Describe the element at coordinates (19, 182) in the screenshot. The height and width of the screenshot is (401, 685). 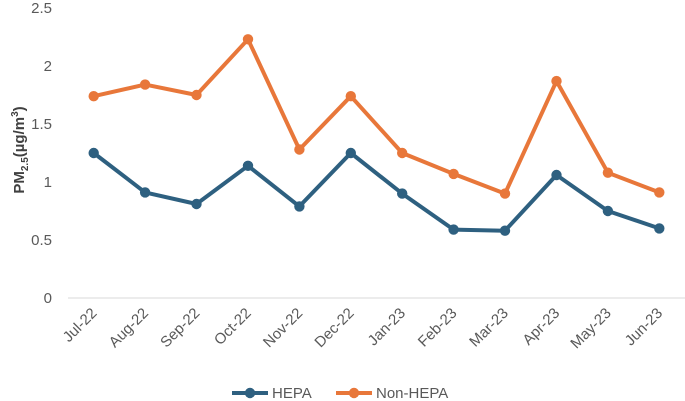
I see `y-axis-label-main: PM` at that location.